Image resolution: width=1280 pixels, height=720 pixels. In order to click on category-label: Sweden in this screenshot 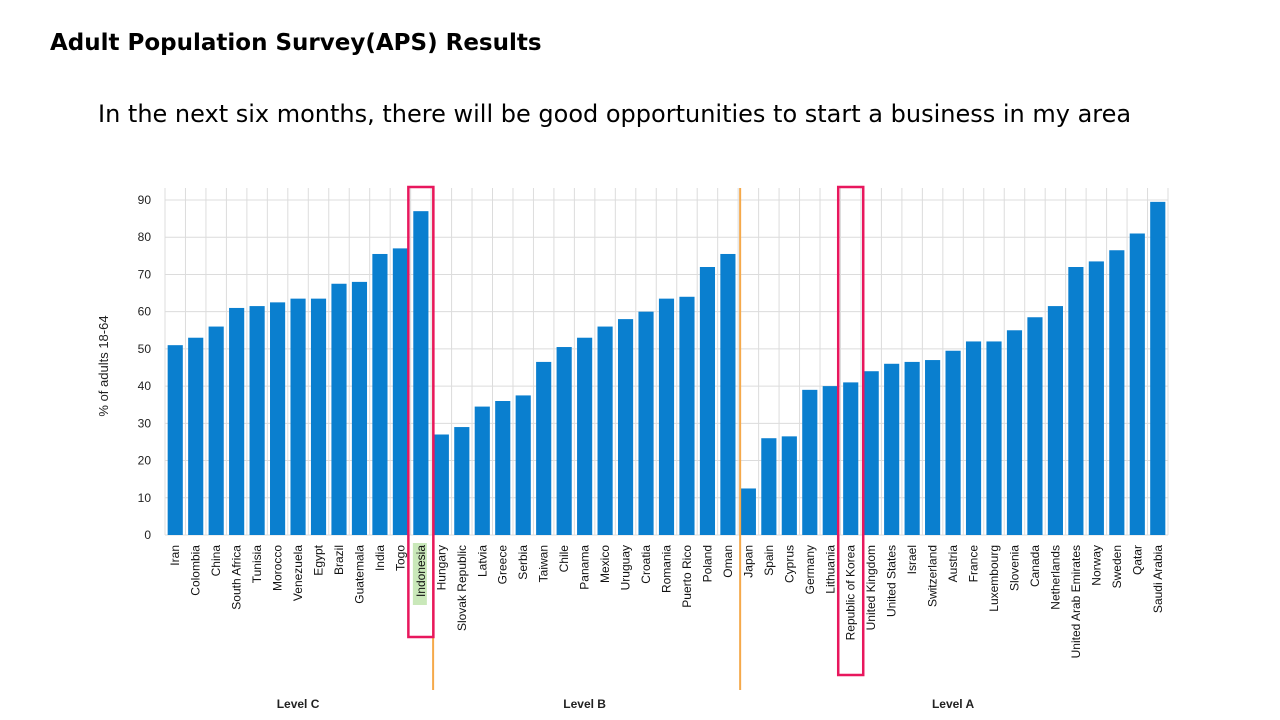, I will do `click(1117, 566)`.